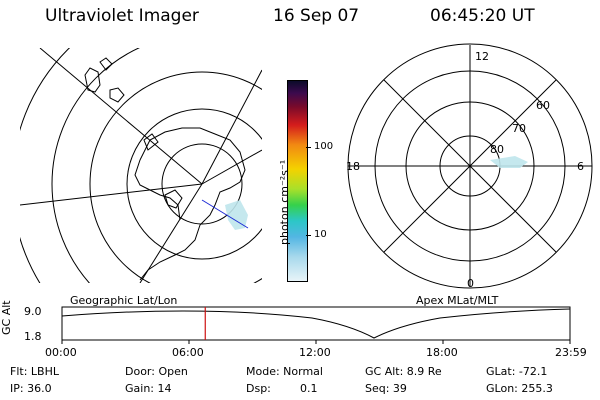 This screenshot has height=400, width=600. Describe the element at coordinates (324, 146) in the screenshot. I see `colorbar-tick-100: 100` at that location.